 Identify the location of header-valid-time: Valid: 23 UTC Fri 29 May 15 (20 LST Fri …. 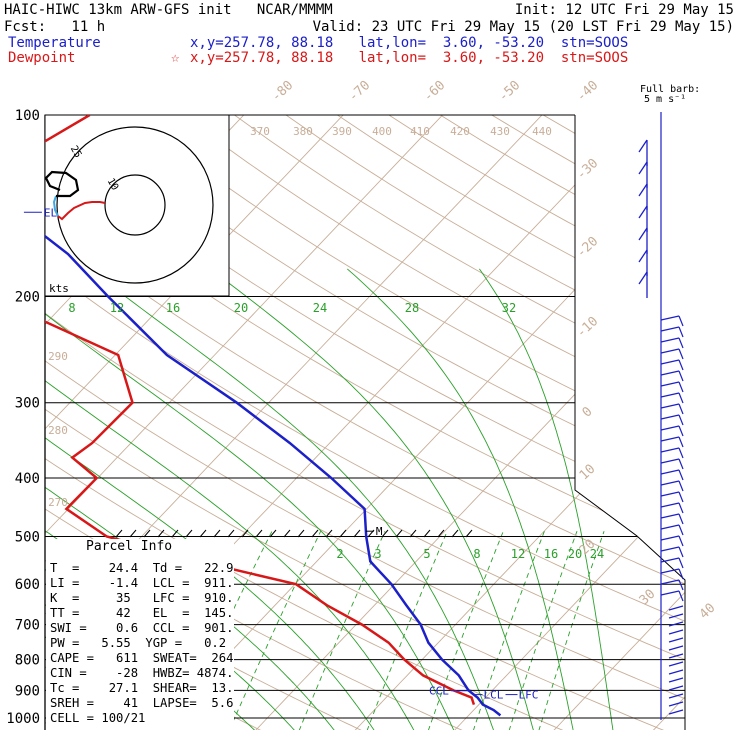
(523, 27).